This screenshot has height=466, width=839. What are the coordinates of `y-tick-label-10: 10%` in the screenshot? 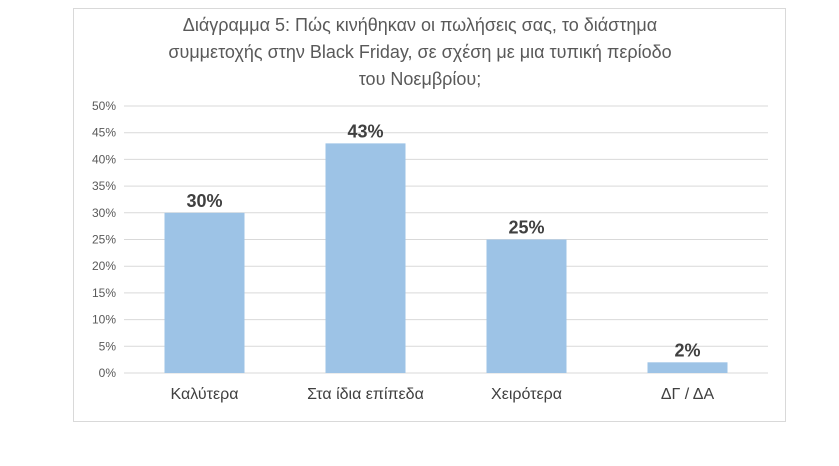 It's located at (104, 320).